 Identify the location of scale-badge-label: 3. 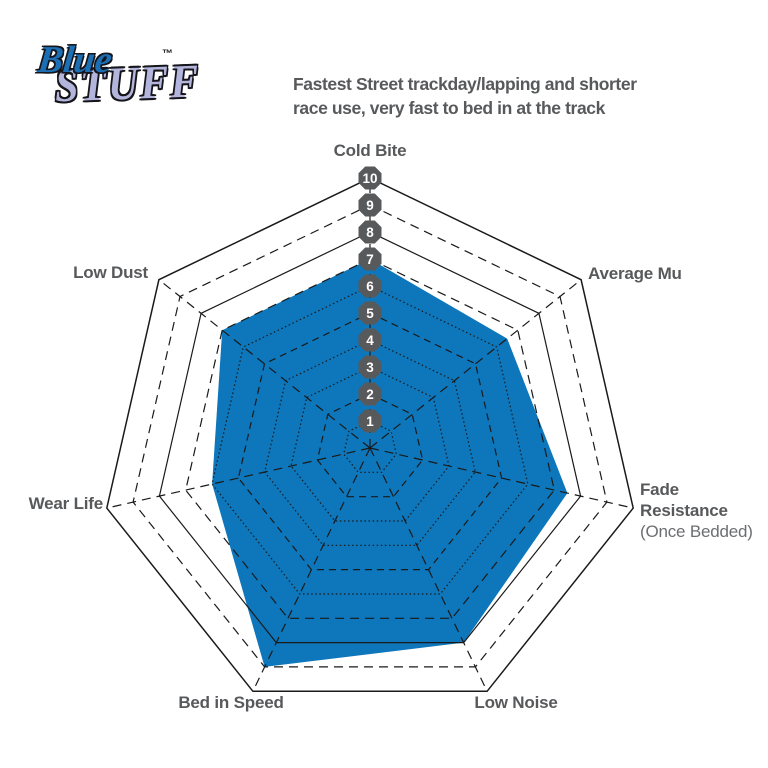
(370, 367).